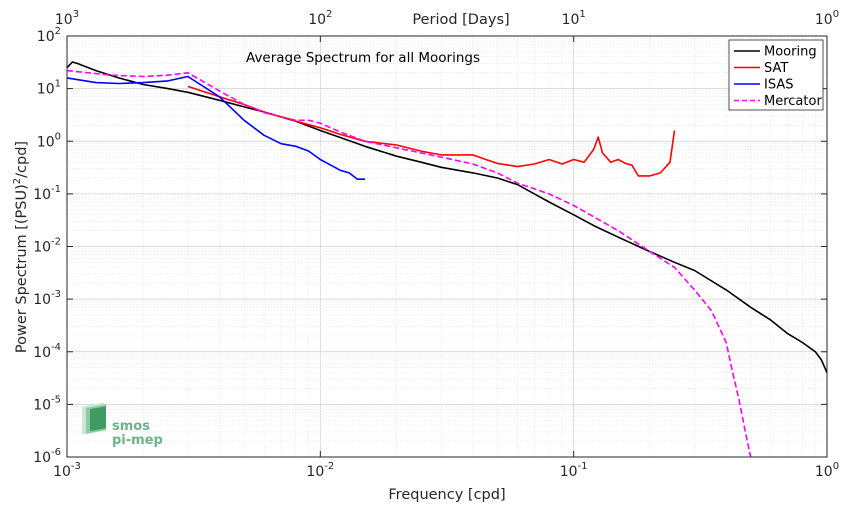 This screenshot has width=847, height=506. What do you see at coordinates (460, 20) in the screenshot?
I see `x2-axis-label: Period [Days]` at bounding box center [460, 20].